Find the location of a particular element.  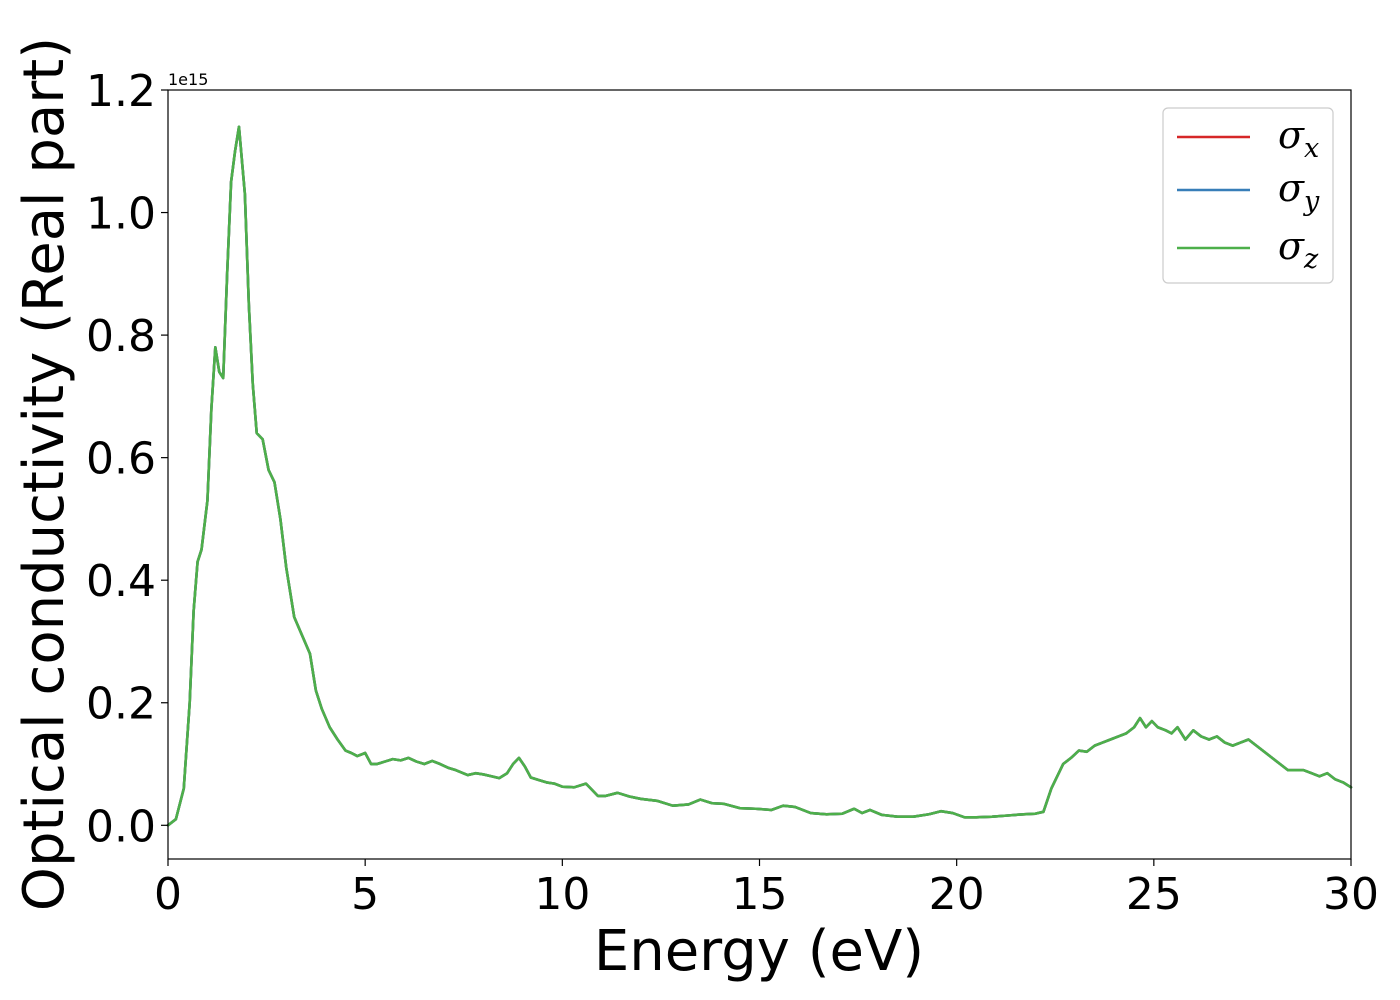

x-tick-label: 5 is located at coordinates (365, 894).